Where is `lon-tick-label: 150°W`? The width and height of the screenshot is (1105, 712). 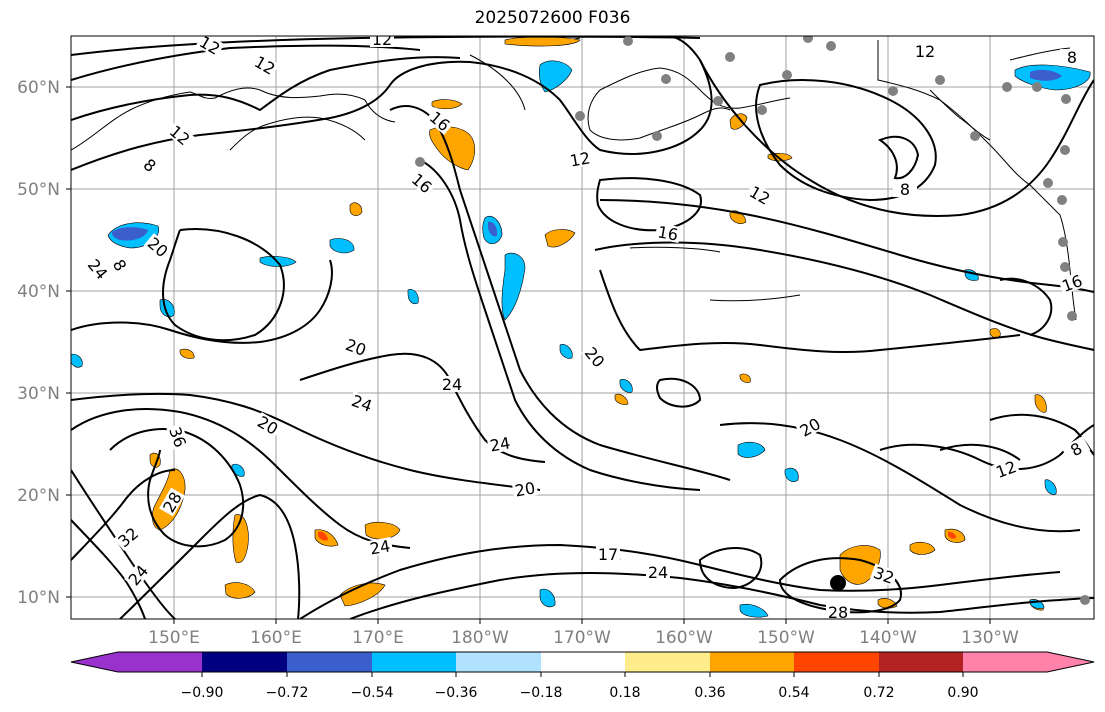
lon-tick-label: 150°W is located at coordinates (786, 638).